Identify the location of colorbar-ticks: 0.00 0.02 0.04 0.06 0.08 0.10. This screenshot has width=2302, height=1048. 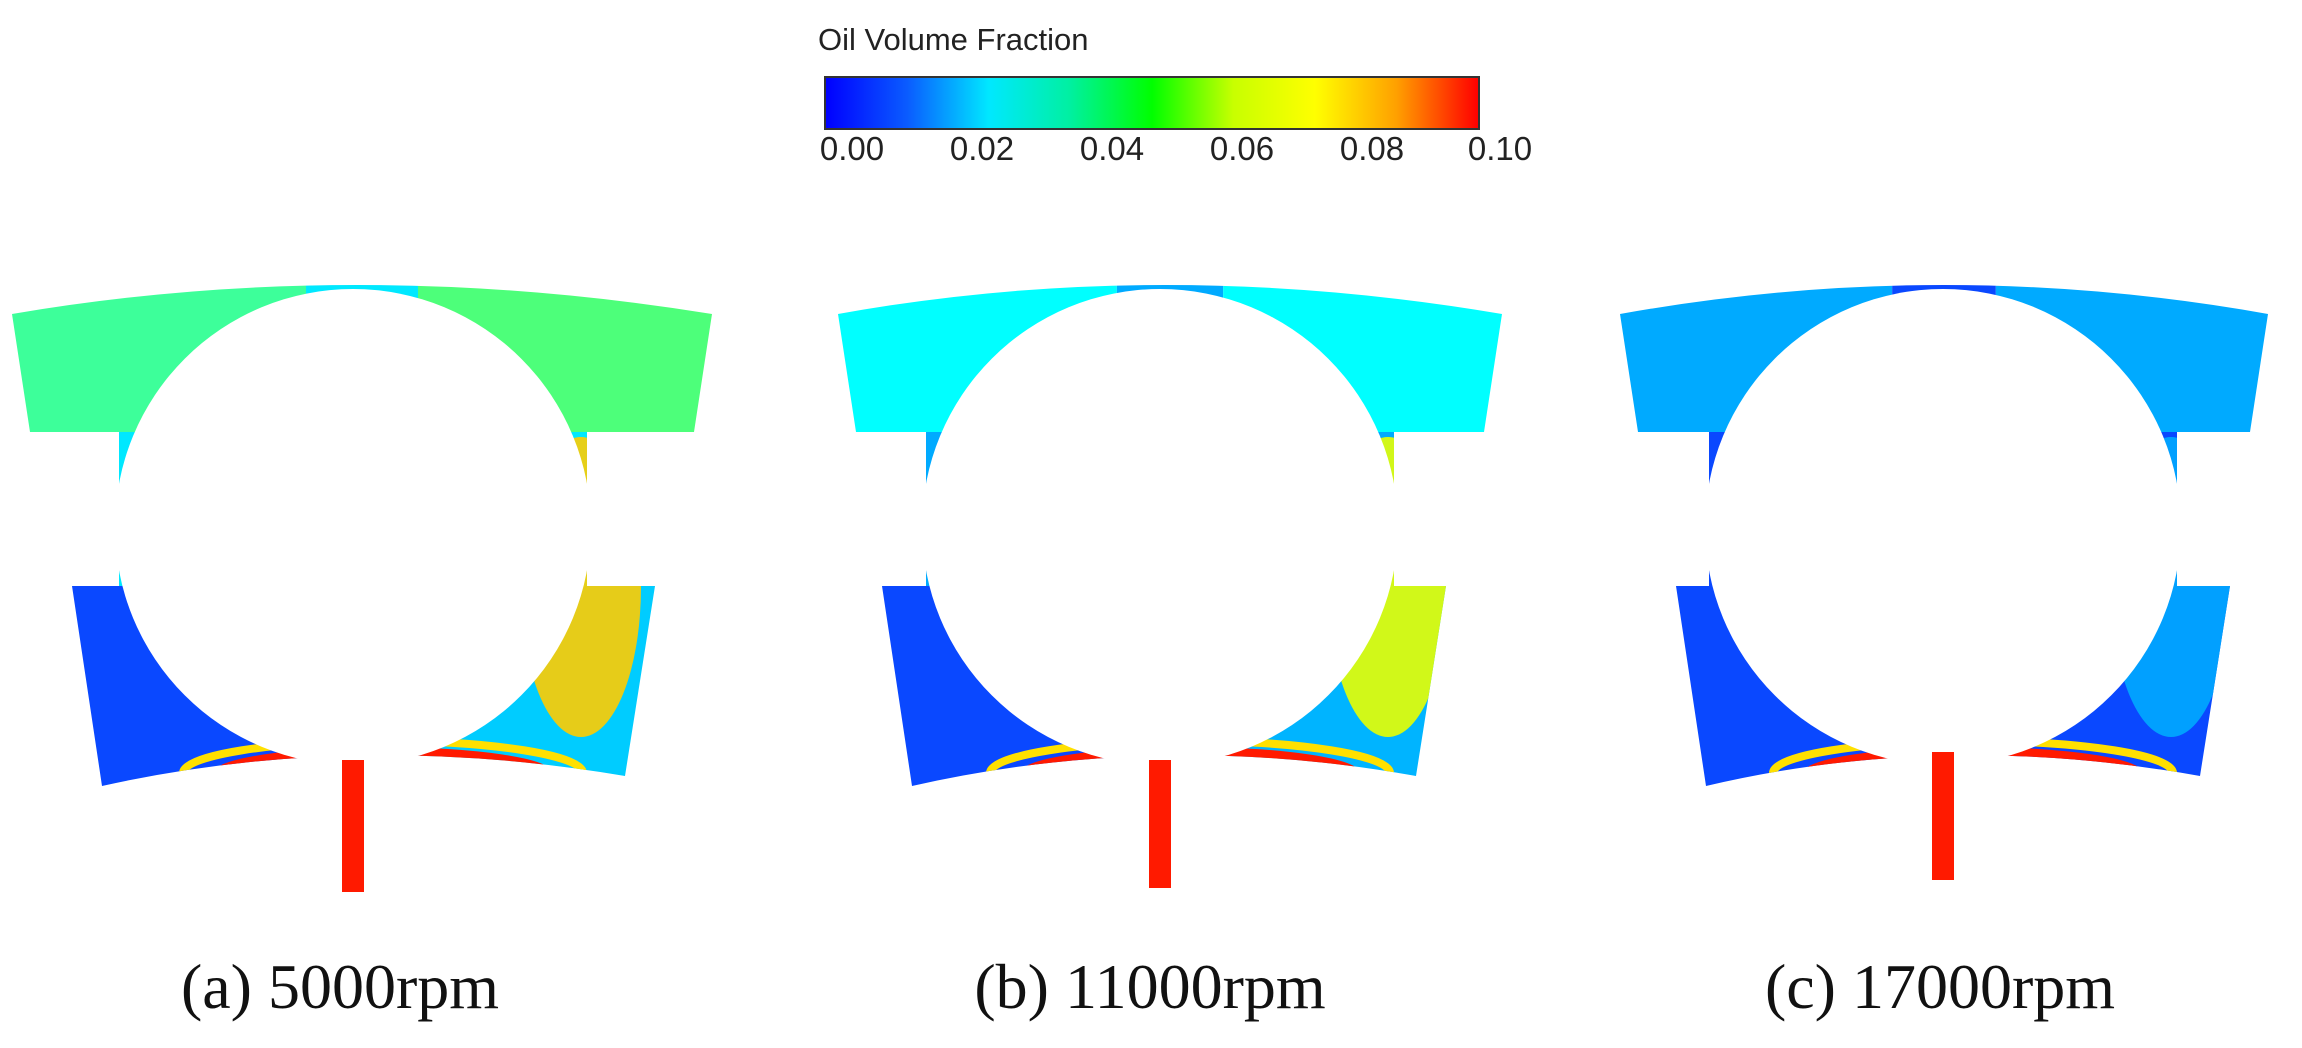
(1151, 150).